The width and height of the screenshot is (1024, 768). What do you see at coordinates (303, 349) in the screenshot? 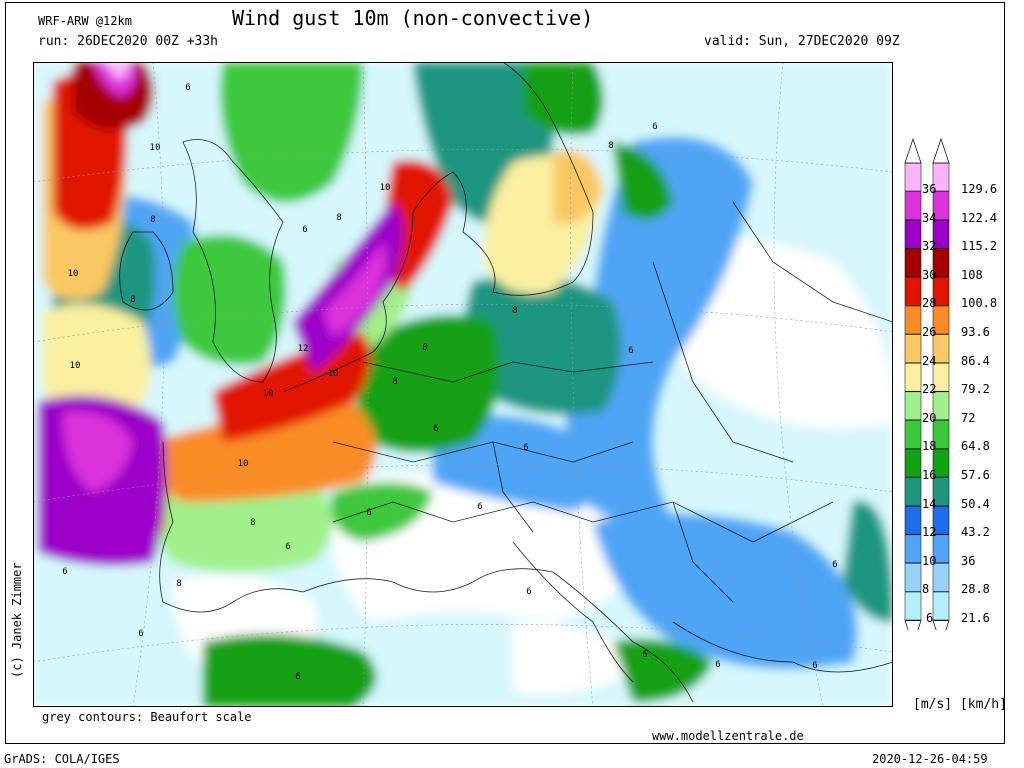
I see `contour-label: 12` at bounding box center [303, 349].